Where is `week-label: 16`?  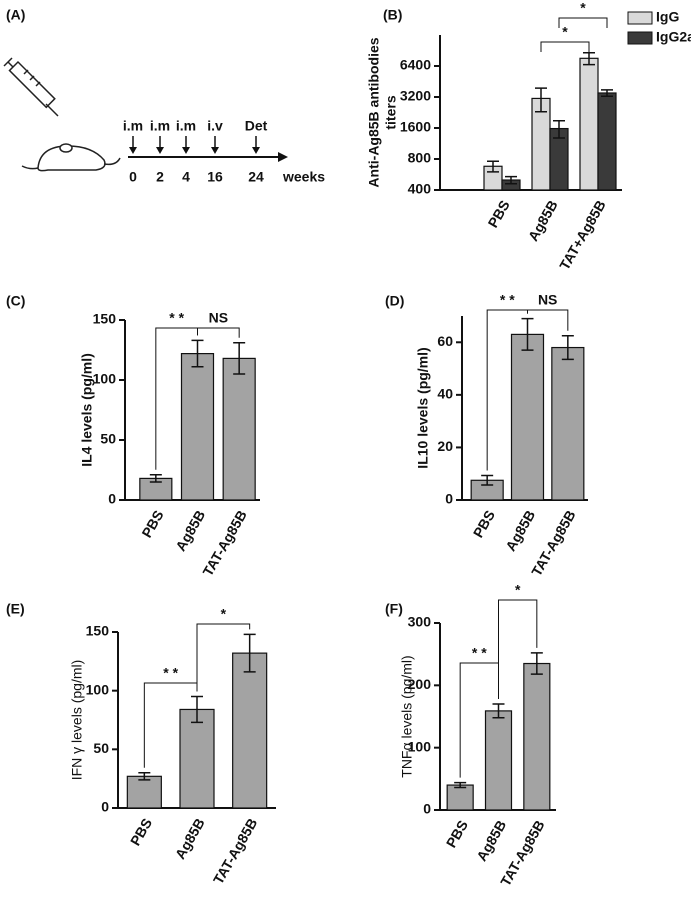
week-label: 16 is located at coordinates (215, 177).